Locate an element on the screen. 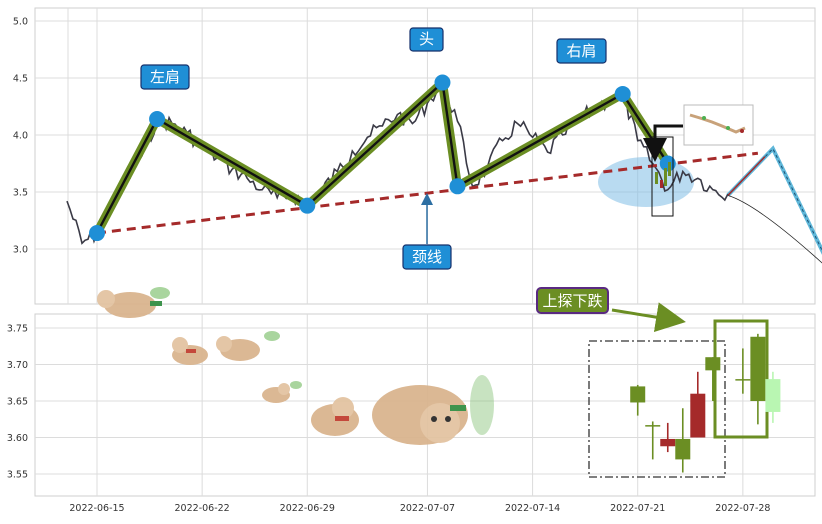 The height and width of the screenshot is (524, 822). pattern-tag: 上探下跌 is located at coordinates (572, 300).